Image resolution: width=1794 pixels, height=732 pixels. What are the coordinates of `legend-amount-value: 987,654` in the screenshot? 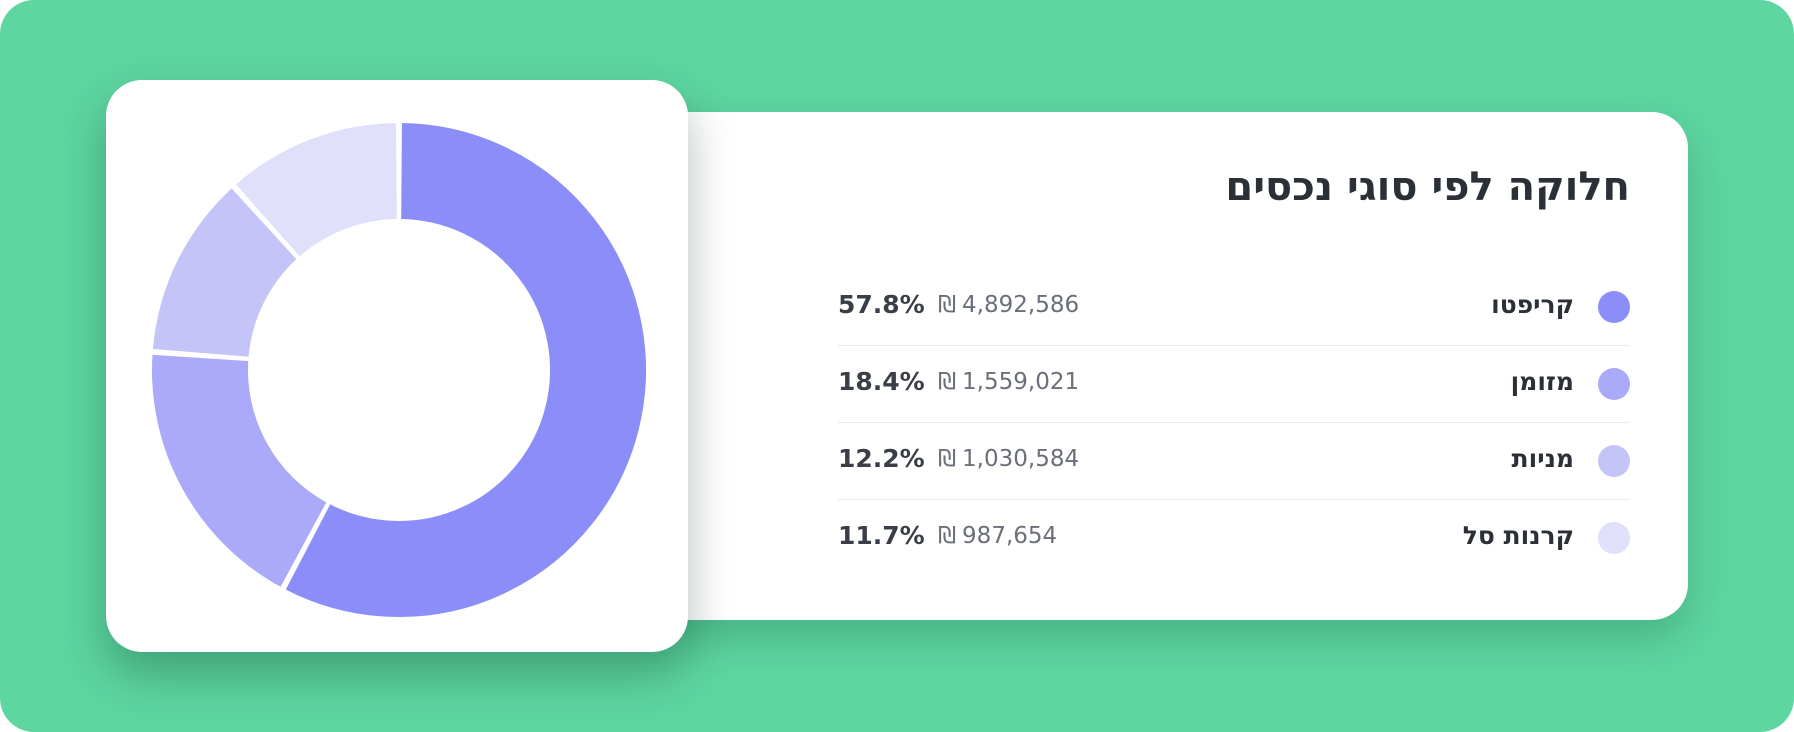 It's located at (1010, 536).